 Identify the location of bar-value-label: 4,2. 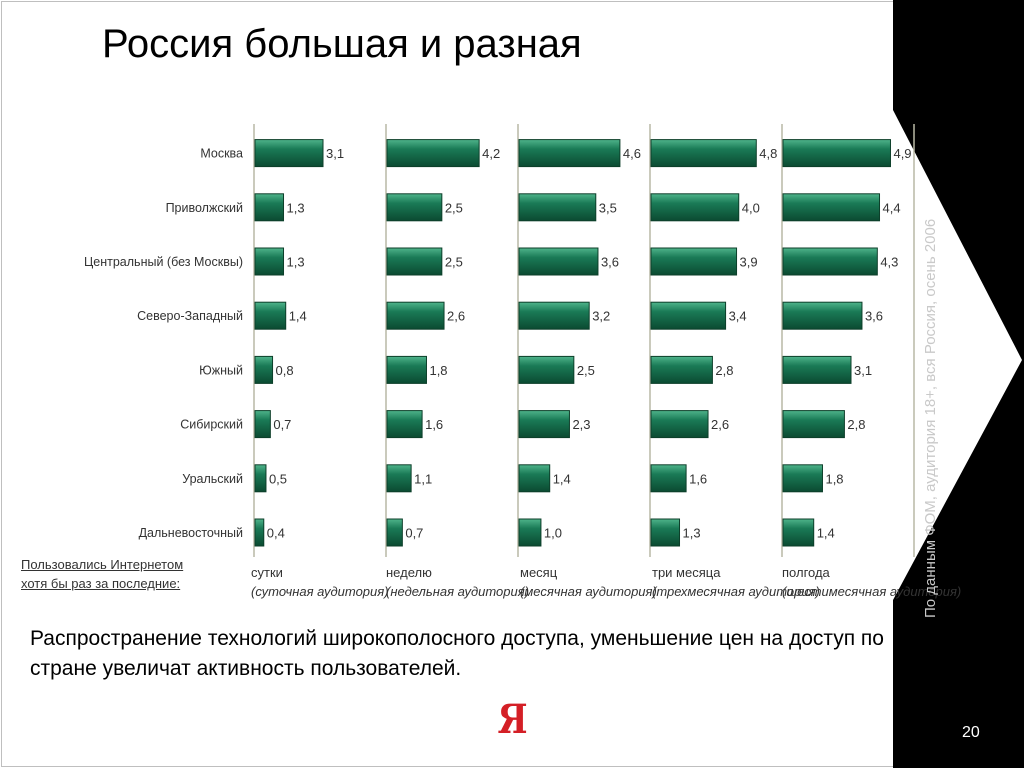
(491, 153).